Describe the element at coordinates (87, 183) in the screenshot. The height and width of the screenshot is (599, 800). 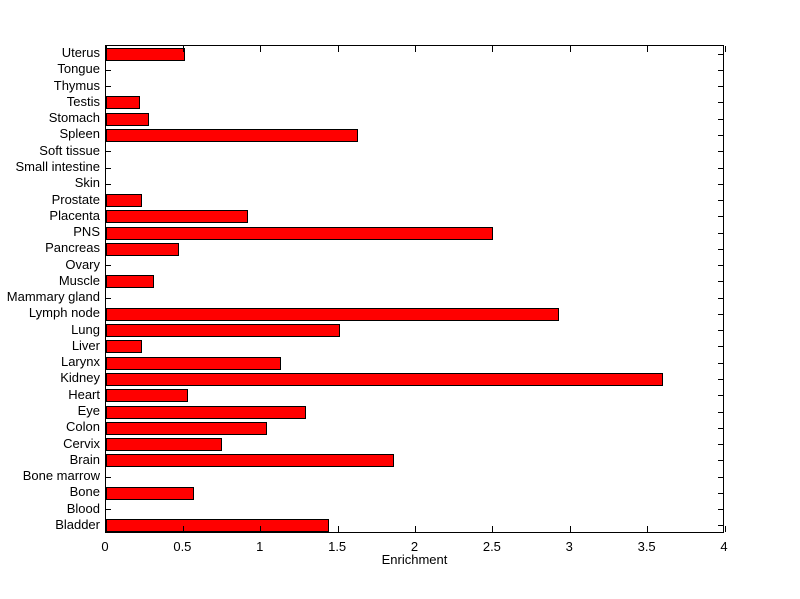
I see `y-tick-label: Skin` at that location.